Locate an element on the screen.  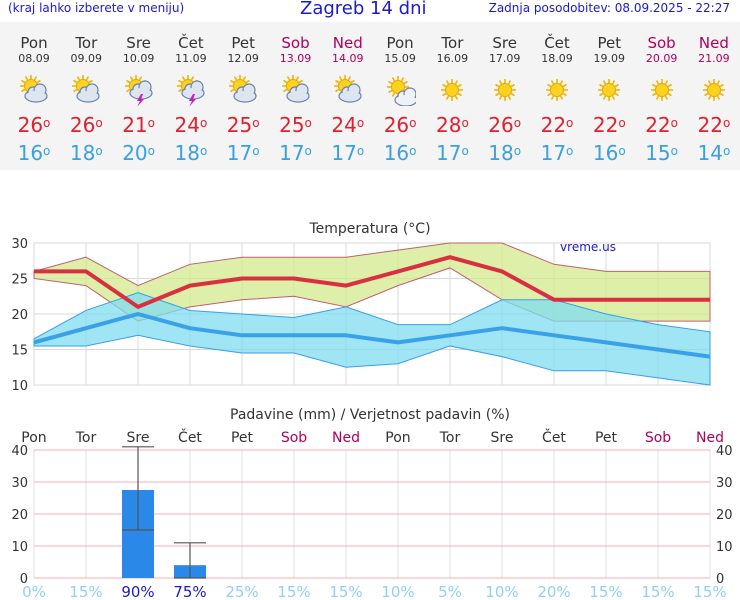
day-date: 18.09 is located at coordinates (557, 58).